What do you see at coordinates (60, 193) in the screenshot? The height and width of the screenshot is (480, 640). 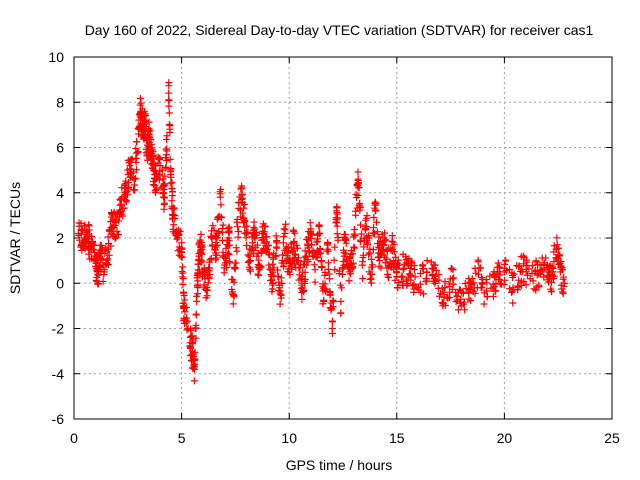 I see `y-tick-label: 4` at bounding box center [60, 193].